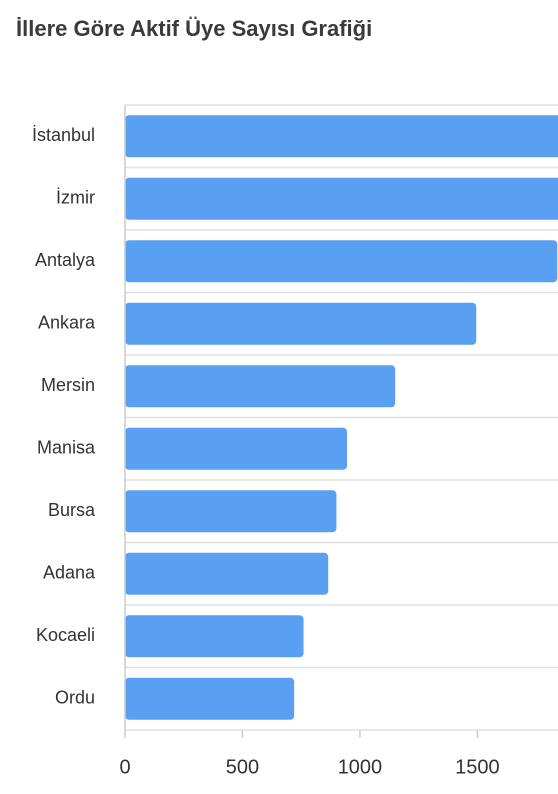 The image size is (558, 794). I want to click on y-tick-label: Adana, so click(69, 573).